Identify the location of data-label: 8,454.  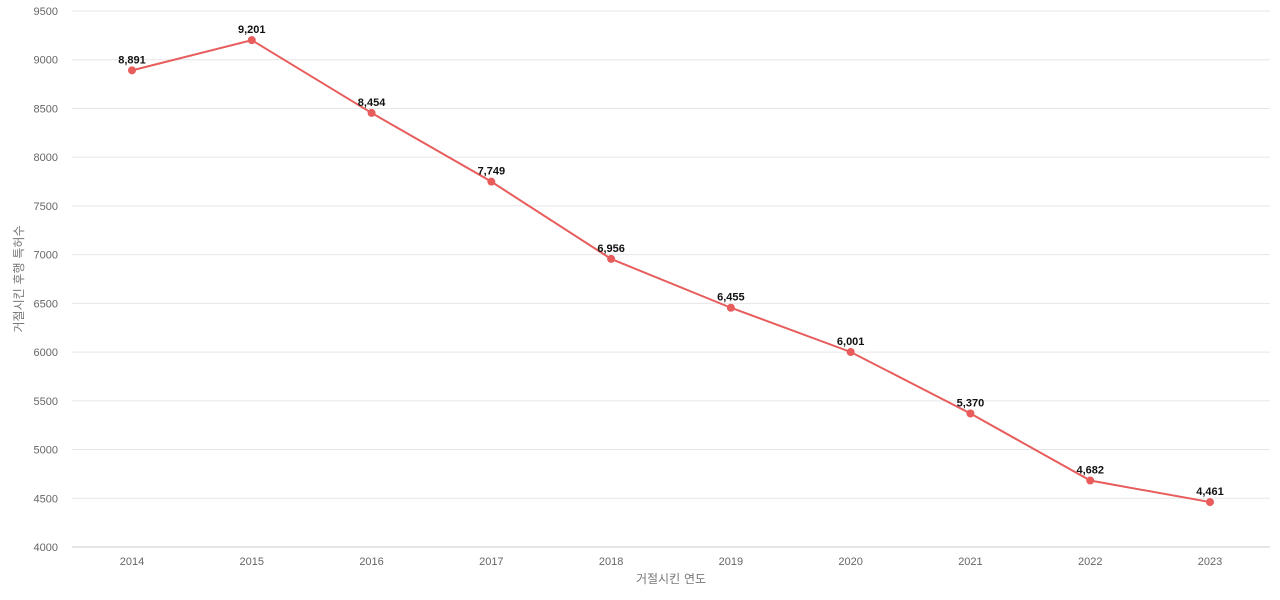
(372, 103).